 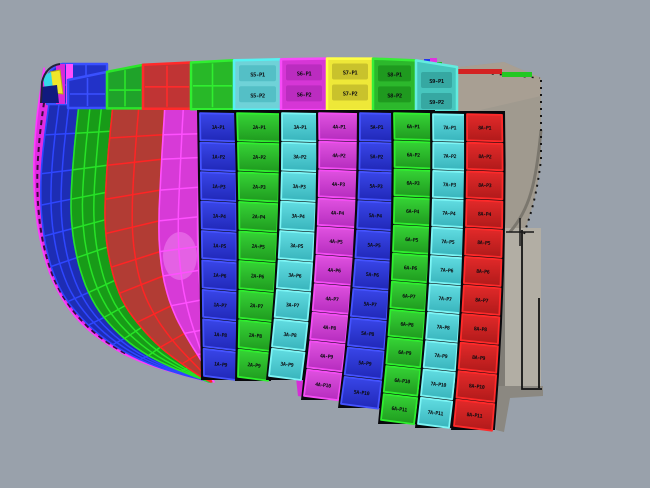 I want to click on deck-edge-strip, so click(x=475, y=71).